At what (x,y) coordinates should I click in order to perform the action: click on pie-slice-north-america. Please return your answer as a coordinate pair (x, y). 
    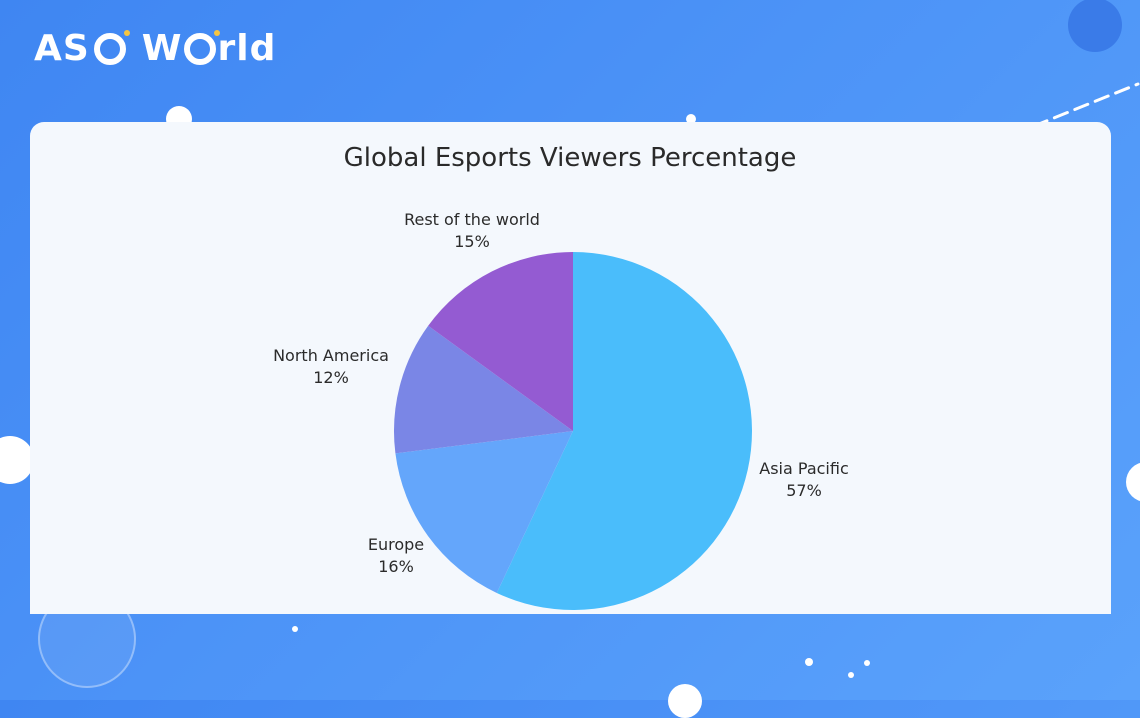
    Looking at the image, I should click on (483, 389).